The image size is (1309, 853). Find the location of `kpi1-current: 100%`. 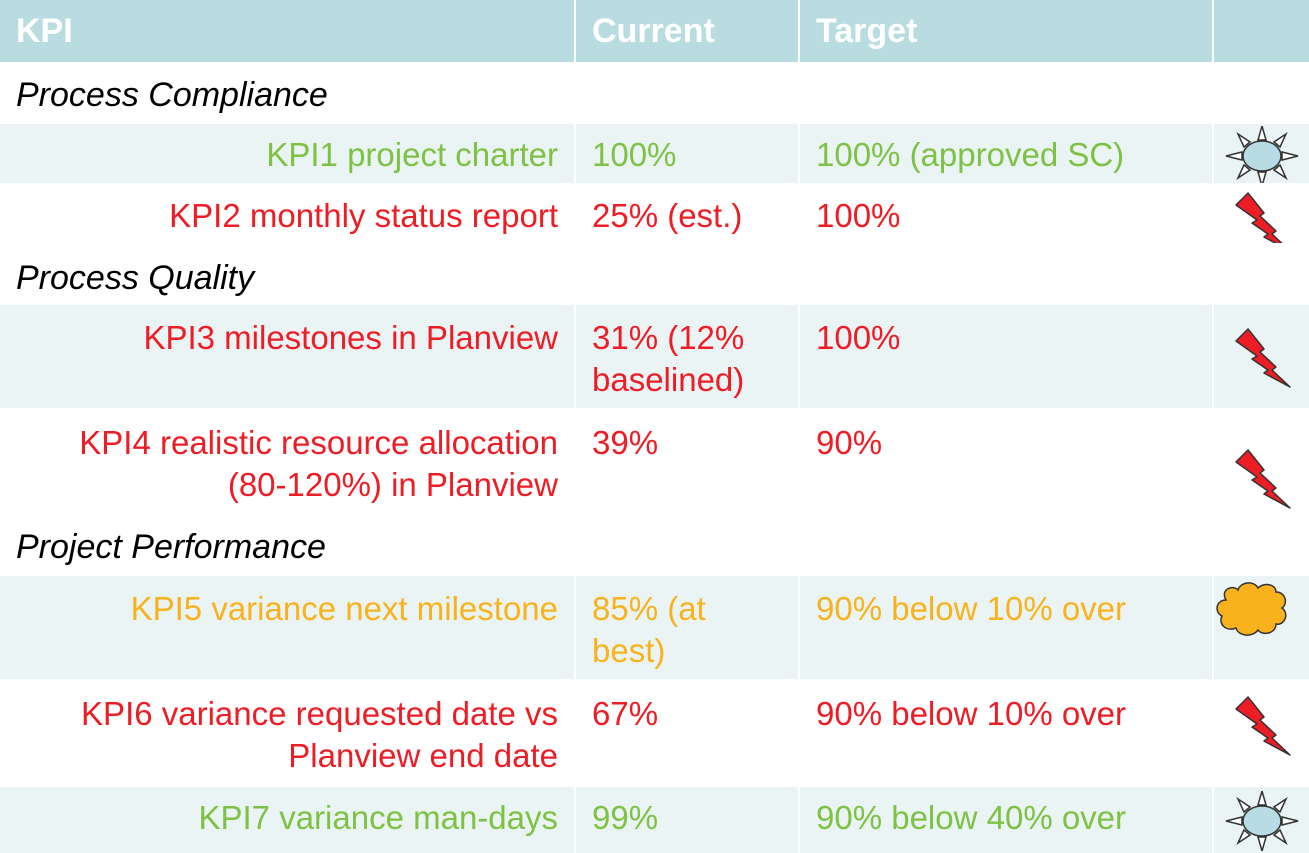

kpi1-current: 100% is located at coordinates (687, 153).